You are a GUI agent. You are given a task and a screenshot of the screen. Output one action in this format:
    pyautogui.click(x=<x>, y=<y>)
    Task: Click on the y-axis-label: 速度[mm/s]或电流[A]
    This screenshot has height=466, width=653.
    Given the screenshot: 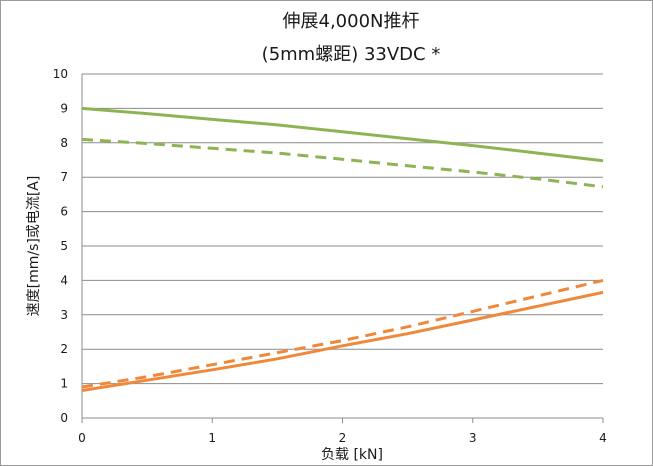 What is the action you would take?
    pyautogui.click(x=34, y=246)
    